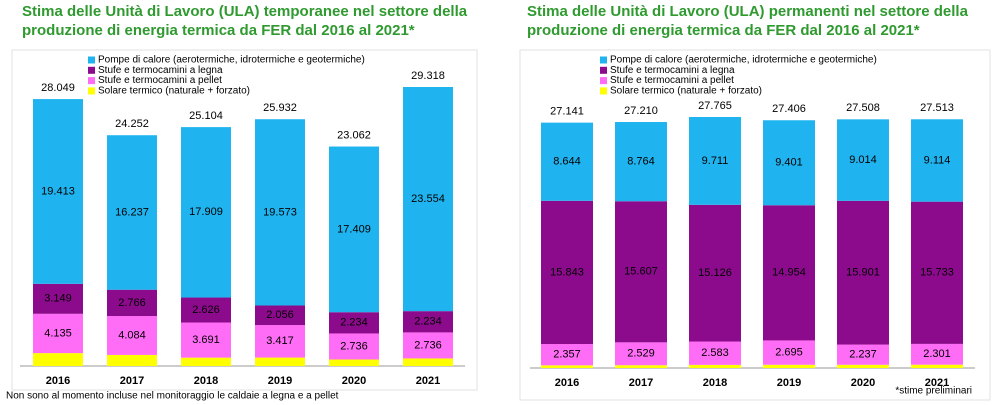 The image size is (1002, 405). Describe the element at coordinates (206, 116) in the screenshot. I see `total-label: 25.104` at that location.